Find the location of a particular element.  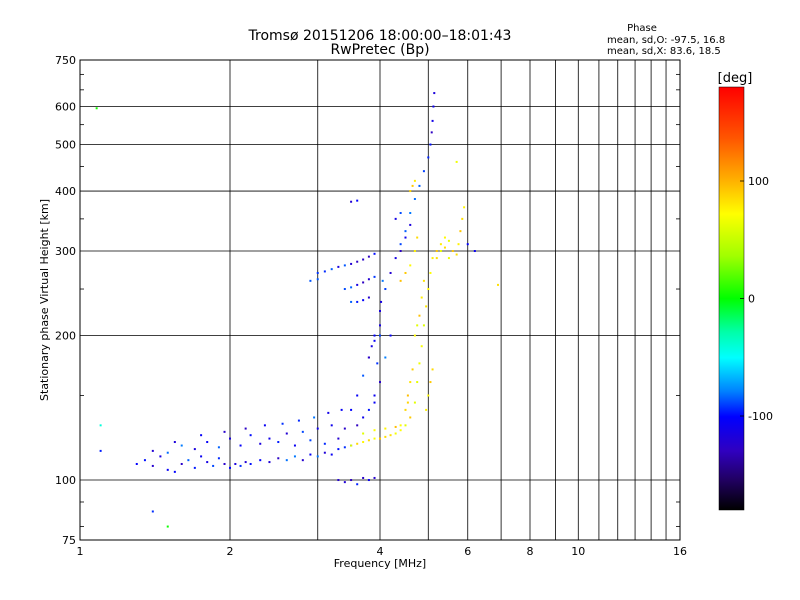

y-tick-label: 600 is located at coordinates (65, 107).